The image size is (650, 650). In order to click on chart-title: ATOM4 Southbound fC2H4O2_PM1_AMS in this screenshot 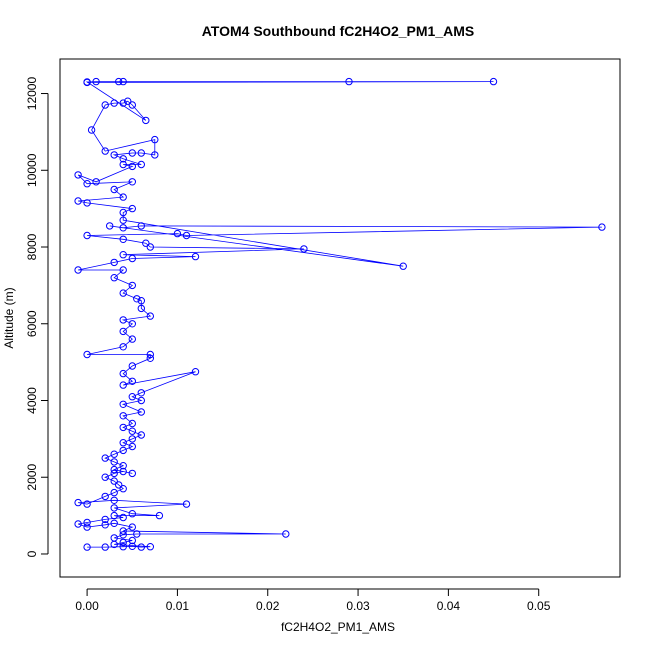, I will do `click(338, 31)`.